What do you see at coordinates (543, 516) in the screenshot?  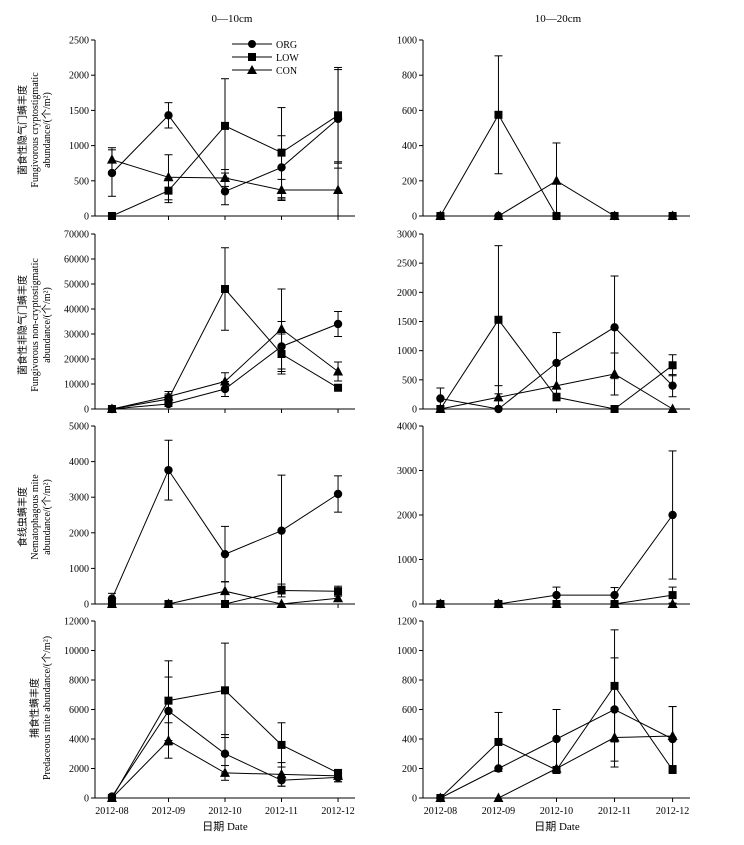 I see `panel-row3-right: 0 1000 2000 3000 4000` at bounding box center [543, 516].